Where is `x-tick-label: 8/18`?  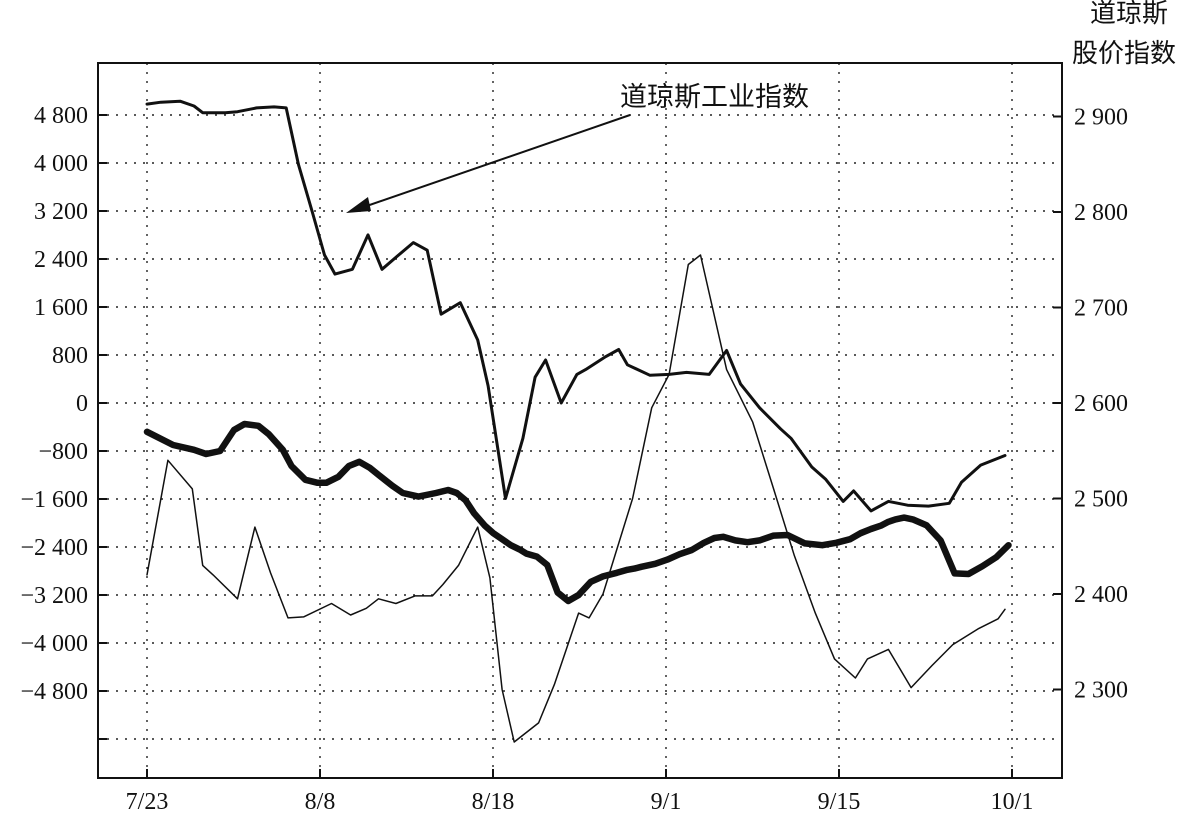
x-tick-label: 8/18 is located at coordinates (493, 801).